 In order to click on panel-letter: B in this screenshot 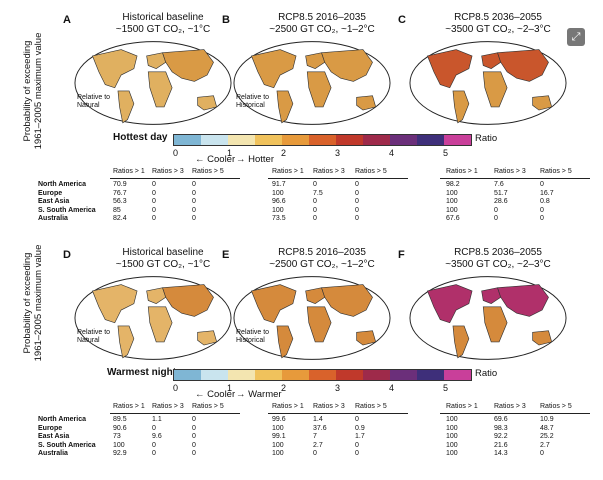, I will do `click(226, 20)`.